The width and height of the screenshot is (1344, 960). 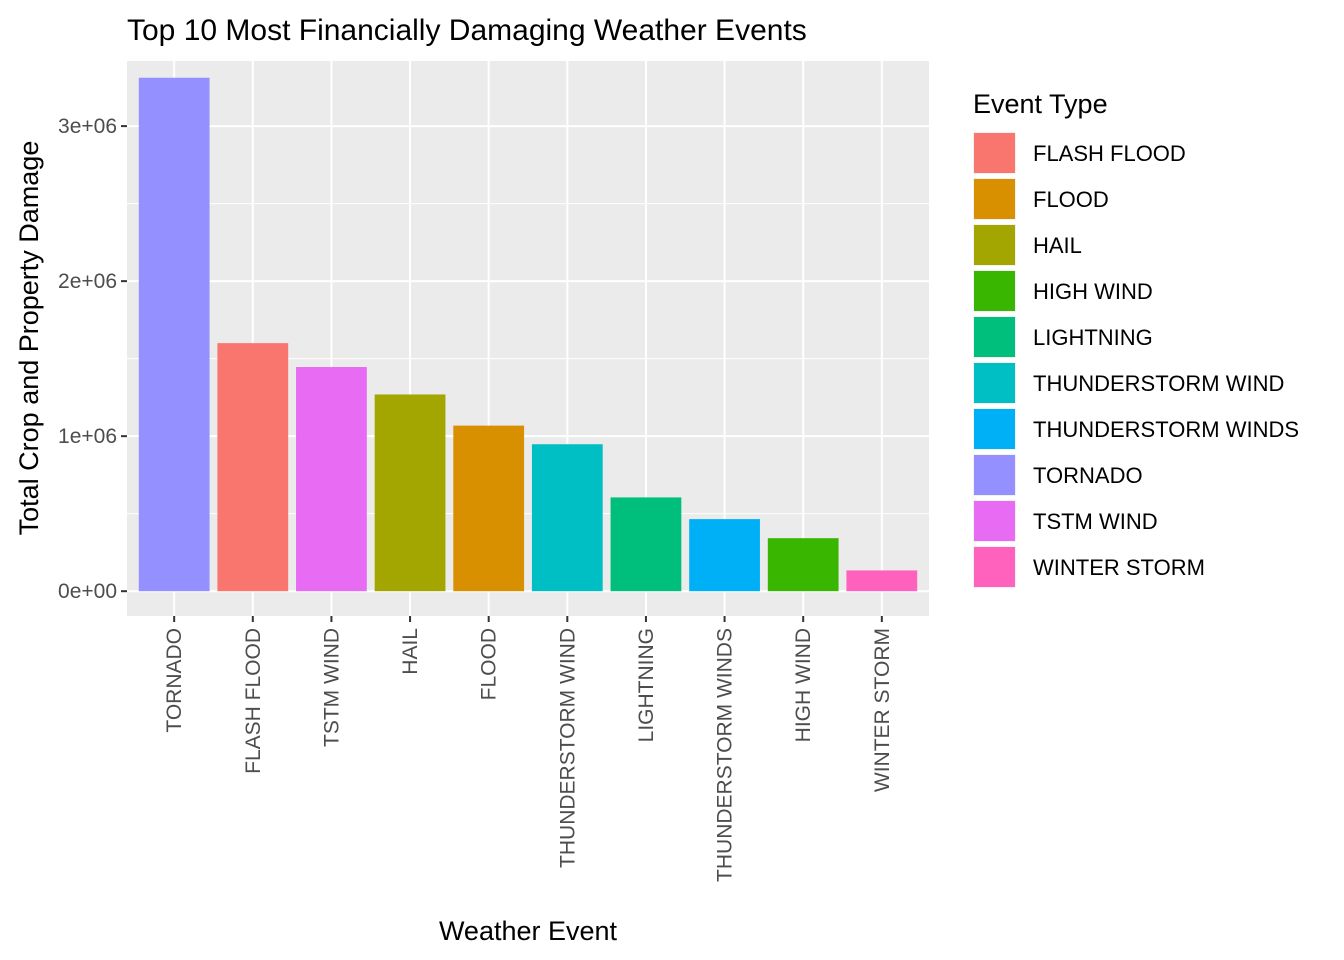 I want to click on x-tick-label: HIGH WIND, so click(x=803, y=685).